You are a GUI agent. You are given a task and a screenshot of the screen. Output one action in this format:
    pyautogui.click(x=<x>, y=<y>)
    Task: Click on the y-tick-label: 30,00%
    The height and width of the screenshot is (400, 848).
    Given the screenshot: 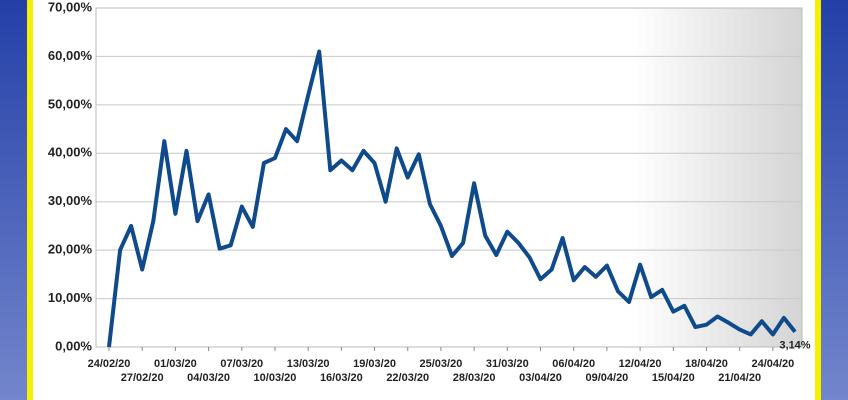 What is the action you would take?
    pyautogui.click(x=70, y=200)
    